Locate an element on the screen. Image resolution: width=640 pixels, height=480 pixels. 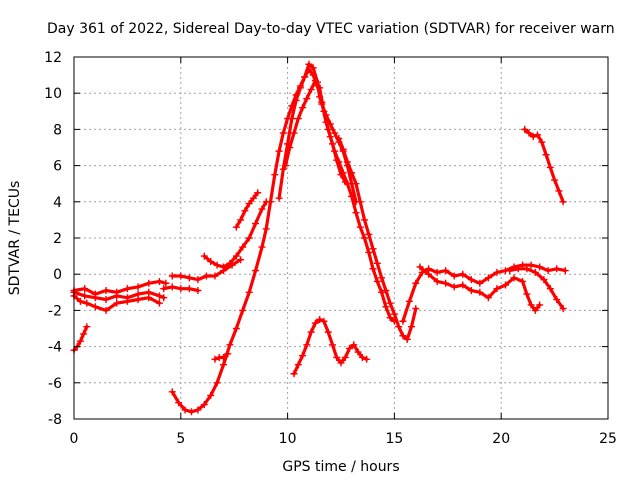
x-tick-label: 10 is located at coordinates (288, 439).